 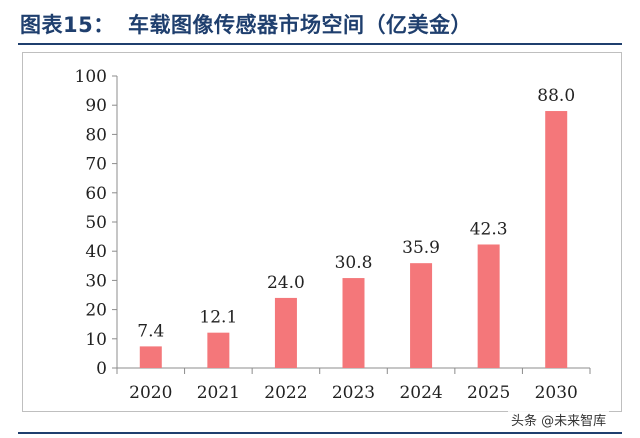 What do you see at coordinates (420, 393) in the screenshot?
I see `x-tick-label-2024: 2024` at bounding box center [420, 393].